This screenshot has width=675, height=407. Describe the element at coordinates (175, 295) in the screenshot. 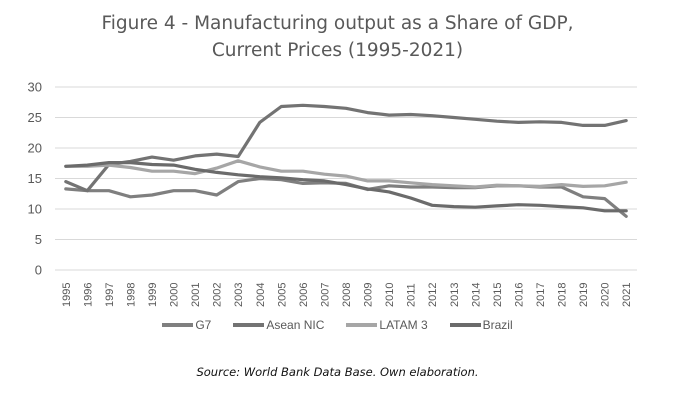

I see `x-tick-label: 2000` at that location.